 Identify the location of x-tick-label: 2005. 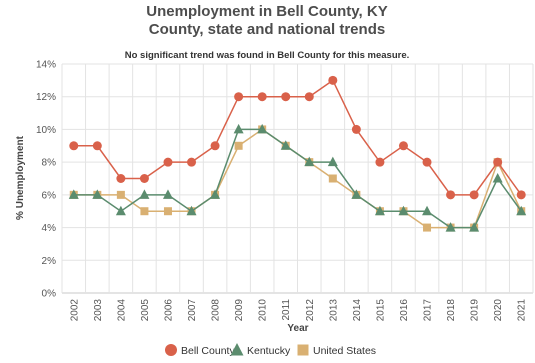
(145, 310).